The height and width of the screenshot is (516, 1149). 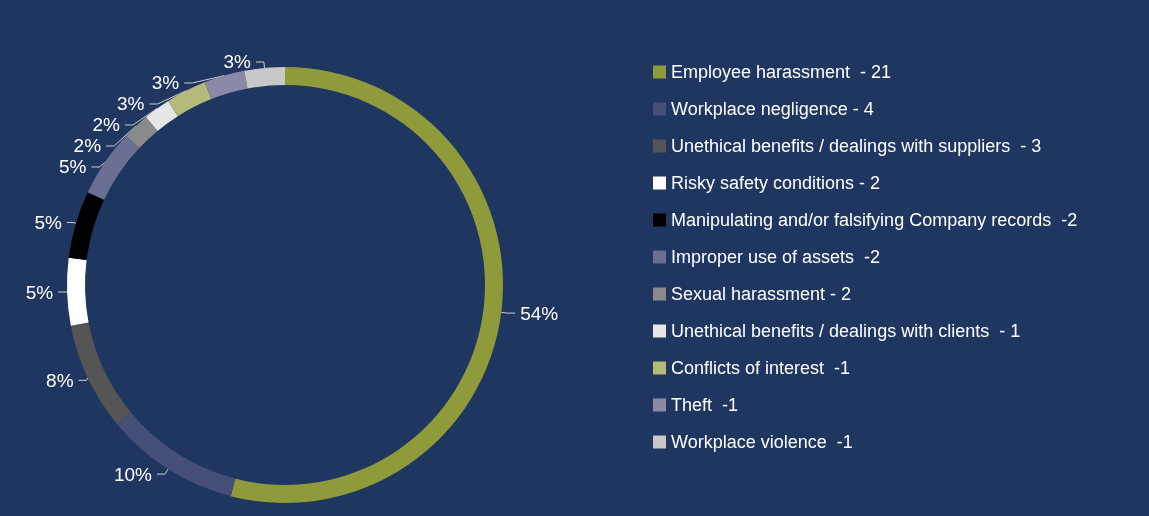 I want to click on legend-label: Manipulating and/or falsifying Company records -2, so click(x=874, y=220).